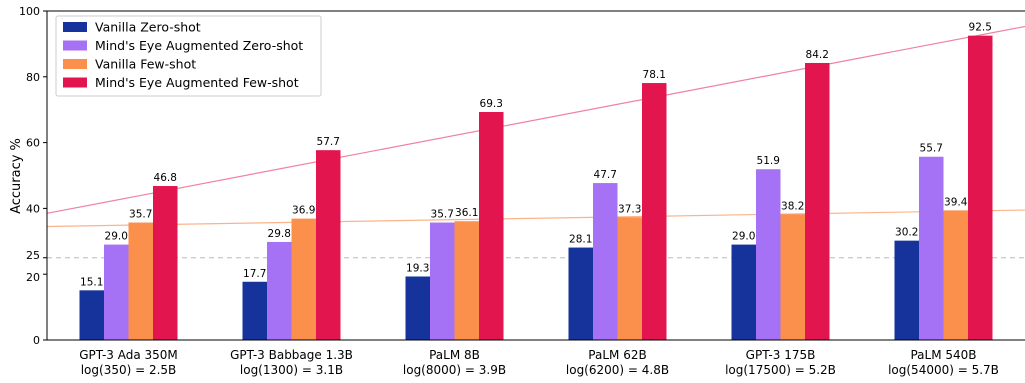  What do you see at coordinates (197, 82) in the screenshot?
I see `legend-label: Mind's Eye Augmented Few-shot` at bounding box center [197, 82].